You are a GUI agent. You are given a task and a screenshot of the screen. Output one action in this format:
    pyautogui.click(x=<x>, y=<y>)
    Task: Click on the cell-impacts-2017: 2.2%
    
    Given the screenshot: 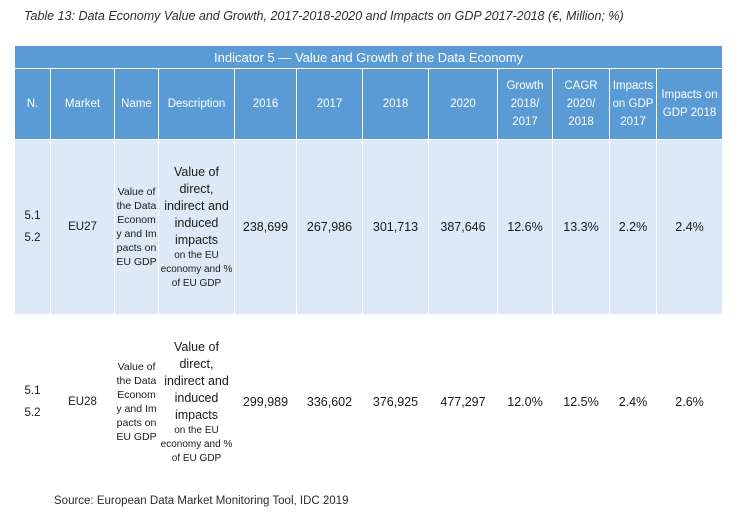 What is the action you would take?
    pyautogui.click(x=633, y=227)
    